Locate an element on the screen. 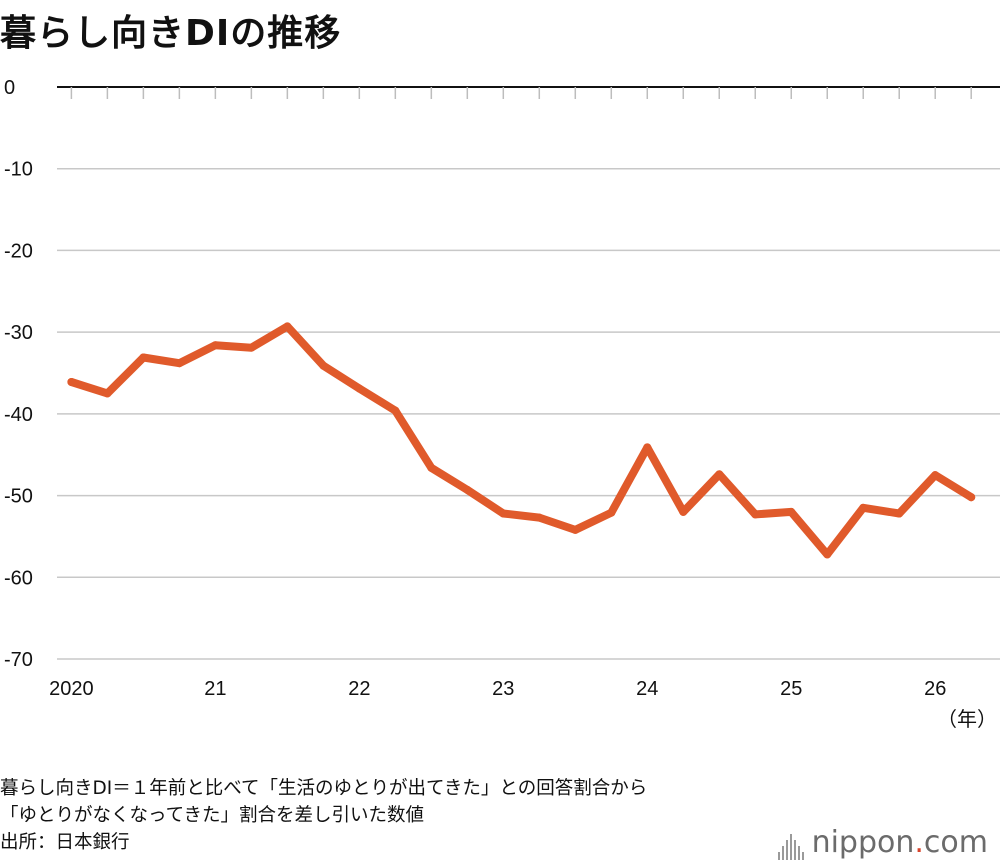 This screenshot has width=1000, height=866. nippon-logo: nippon. com is located at coordinates (882, 842).